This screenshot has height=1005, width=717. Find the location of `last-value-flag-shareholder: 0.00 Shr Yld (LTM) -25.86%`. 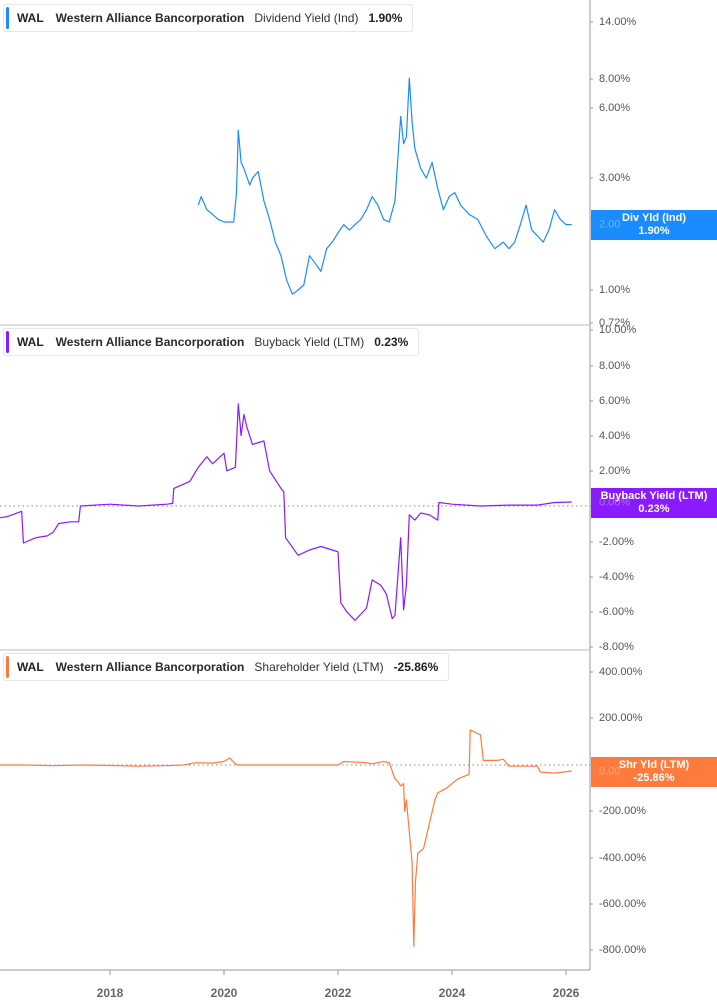

last-value-flag-shareholder: 0.00 Shr Yld (LTM) -25.86% is located at coordinates (654, 772).